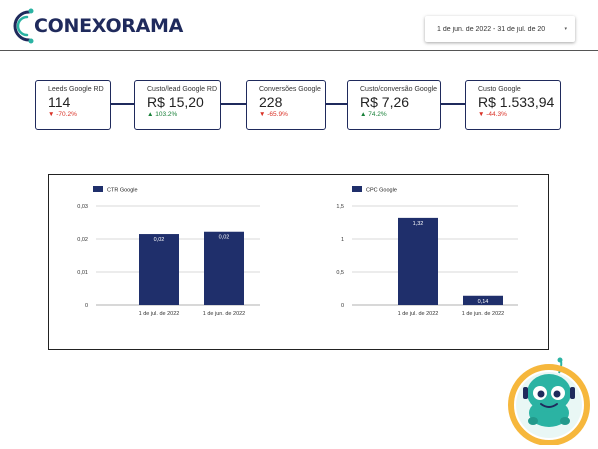 This screenshot has height=449, width=598. What do you see at coordinates (82, 240) in the screenshot?
I see `y-tick-label: 0,02` at bounding box center [82, 240].